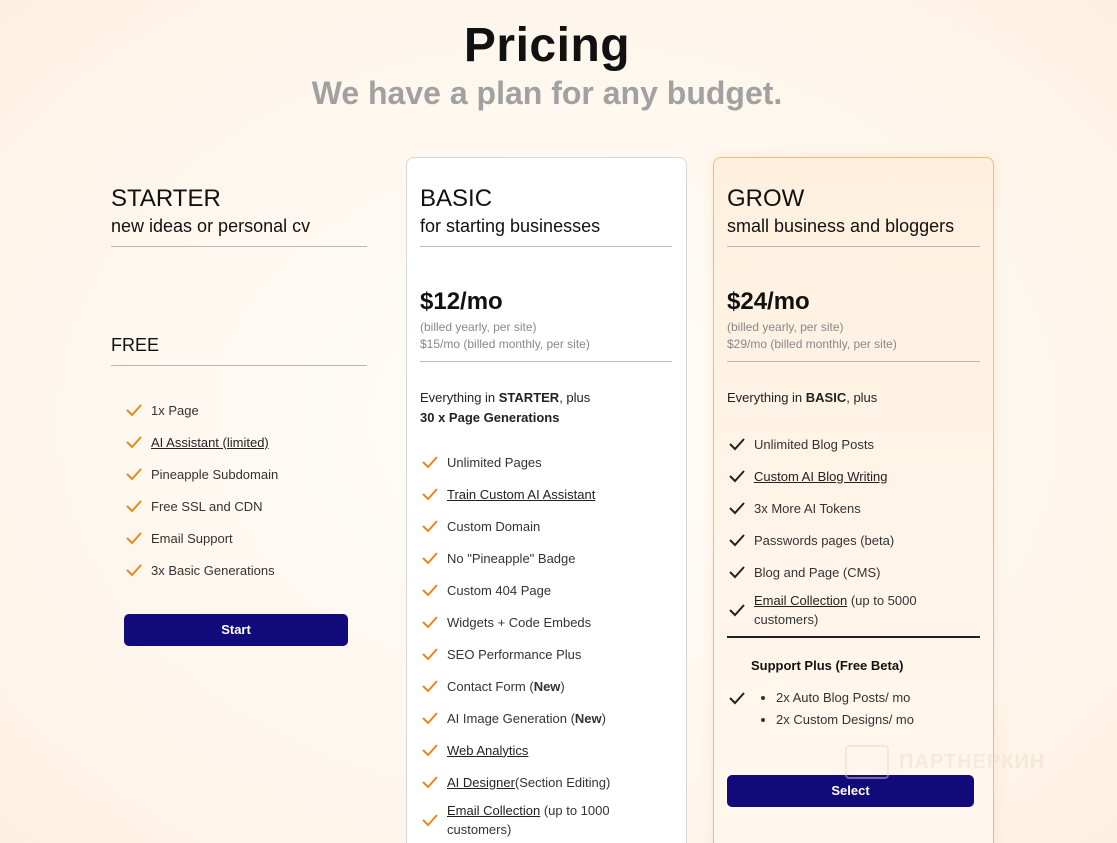  I want to click on feature-item: Email Collection (up to 5000 customers), so click(853, 610).